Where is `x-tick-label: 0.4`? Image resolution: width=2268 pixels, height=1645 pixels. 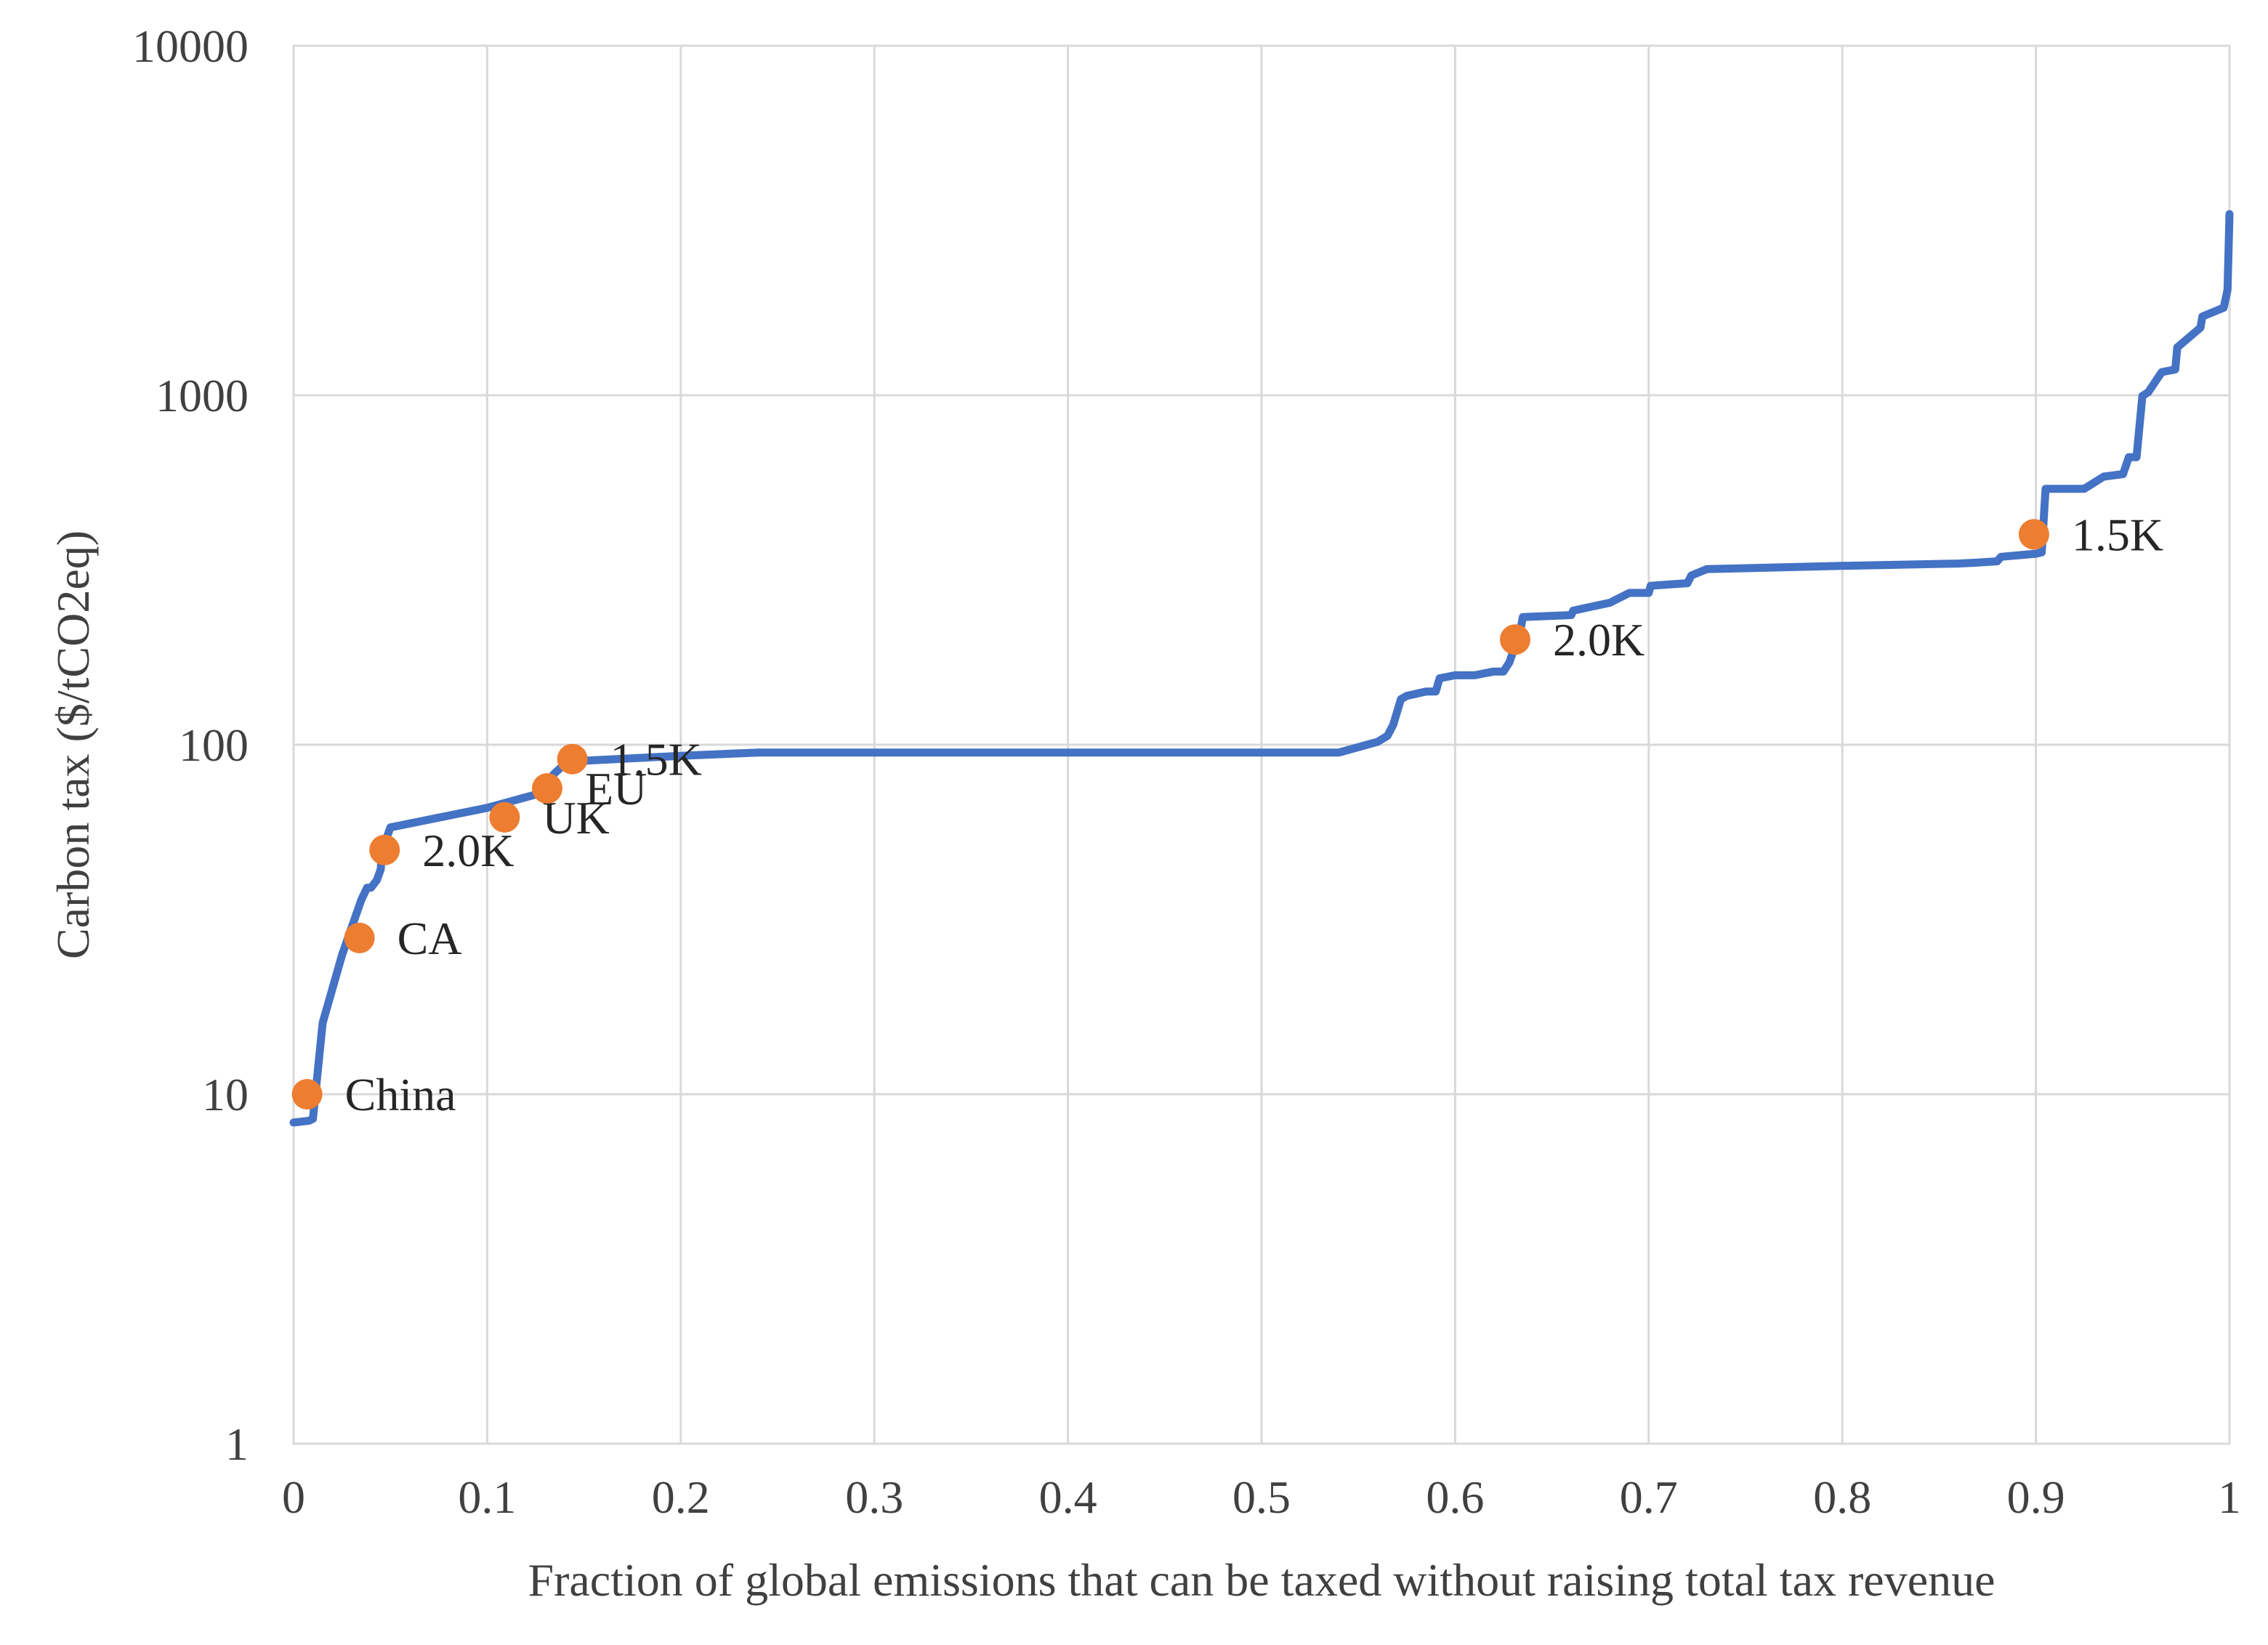
x-tick-label: 0.4 is located at coordinates (1068, 1497).